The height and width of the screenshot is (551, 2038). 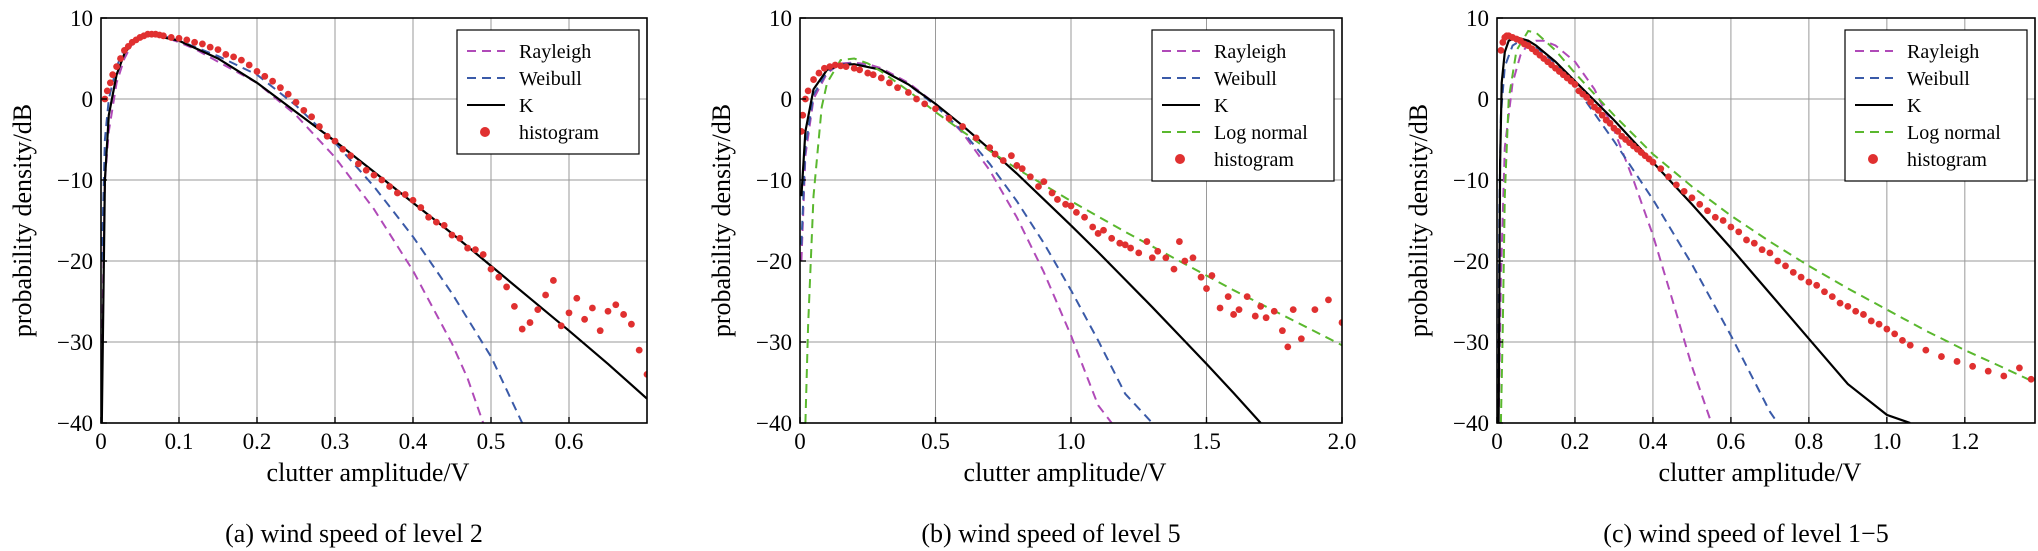 I want to click on x-tick-label: 0.5, so click(x=491, y=441).